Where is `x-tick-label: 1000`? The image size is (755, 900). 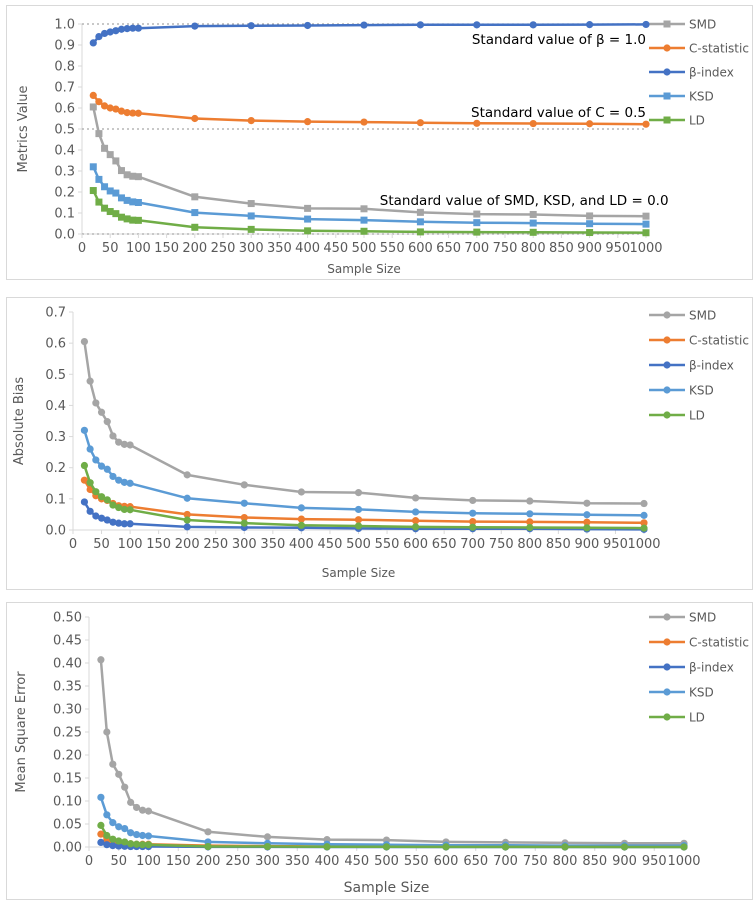
x-tick-label: 1000 is located at coordinates (645, 248).